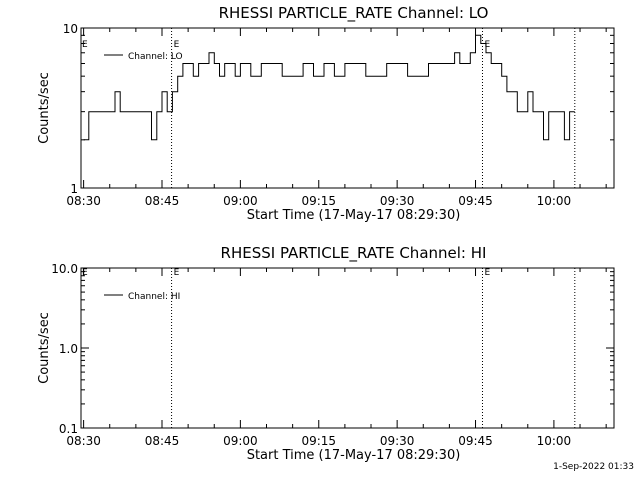  What do you see at coordinates (64, 269) in the screenshot?
I see `y-tick-label: 10.0` at bounding box center [64, 269].